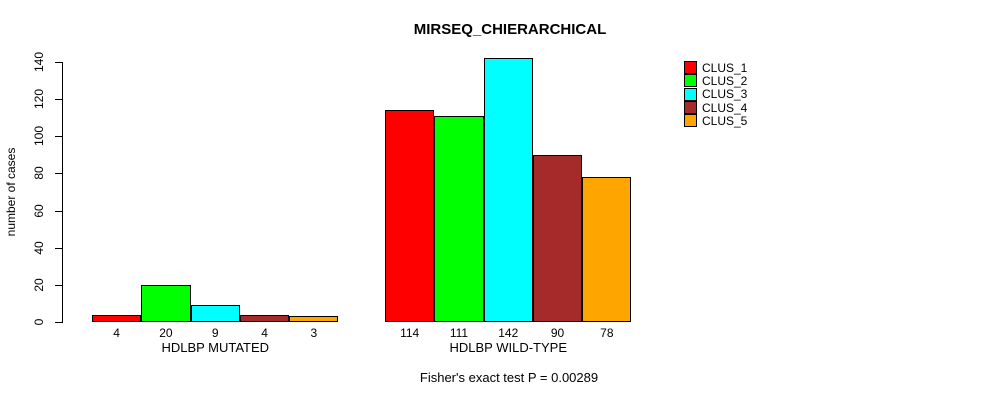 Image resolution: width=990 pixels, height=400 pixels. I want to click on bar-value-label: 142, so click(508, 333).